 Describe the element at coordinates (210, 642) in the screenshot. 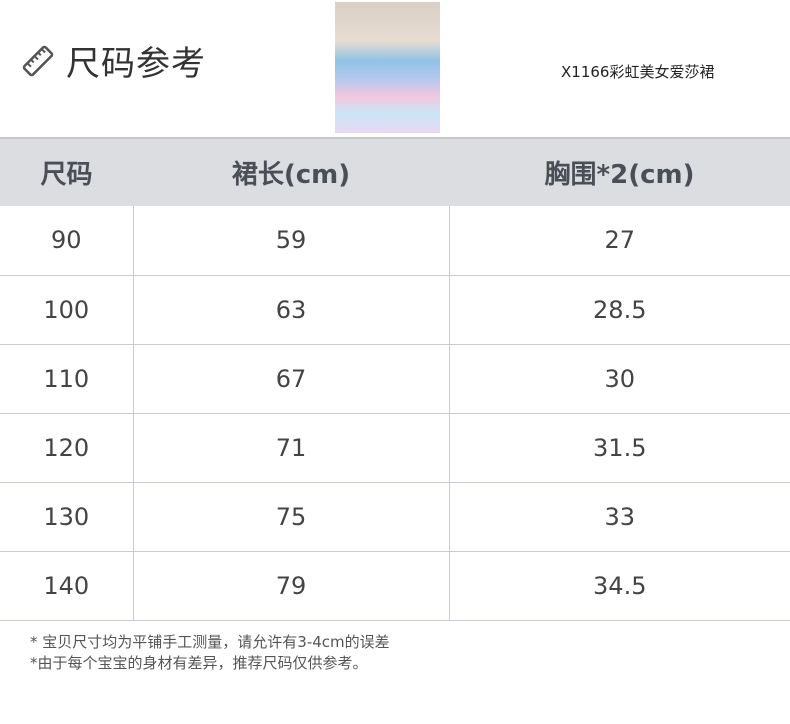

I see `note: * 宝贝尺寸均为平铺手工测量，请允许有3-4cm的误差` at that location.